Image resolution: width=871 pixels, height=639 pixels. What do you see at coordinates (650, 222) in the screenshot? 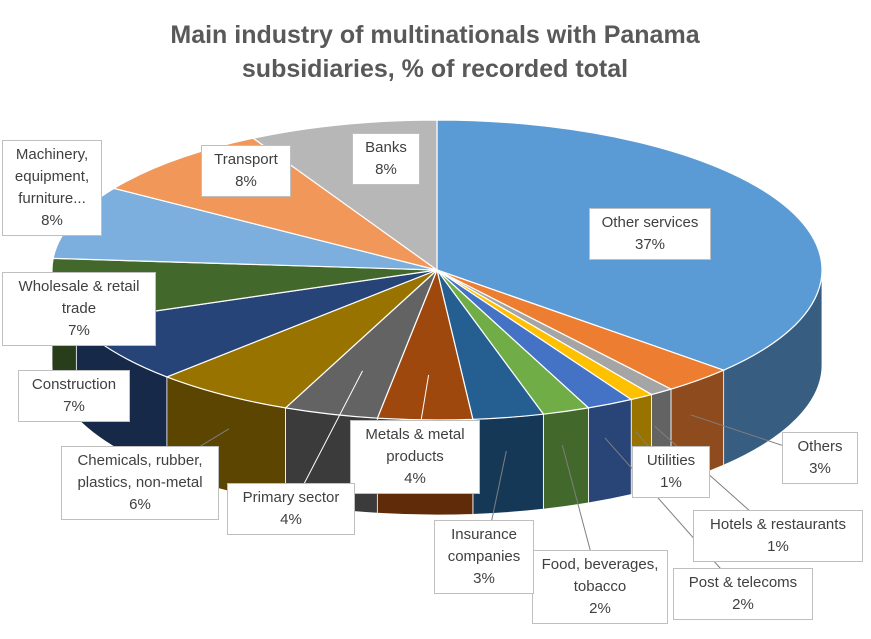
I see `category-label: Other services` at bounding box center [650, 222].